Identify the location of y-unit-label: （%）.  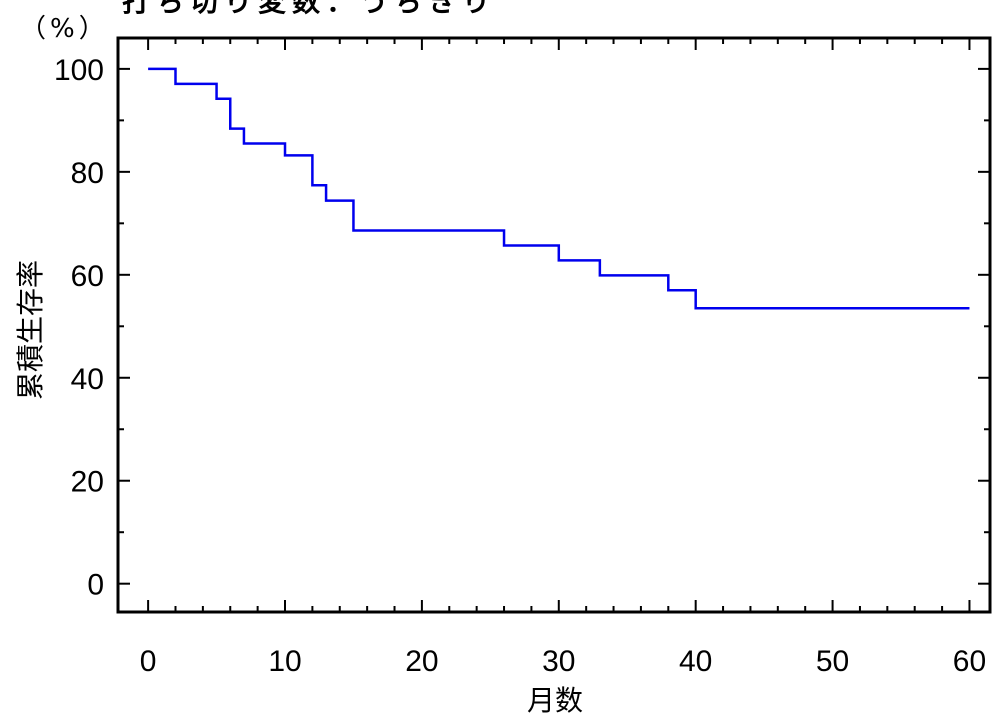
(64, 29).